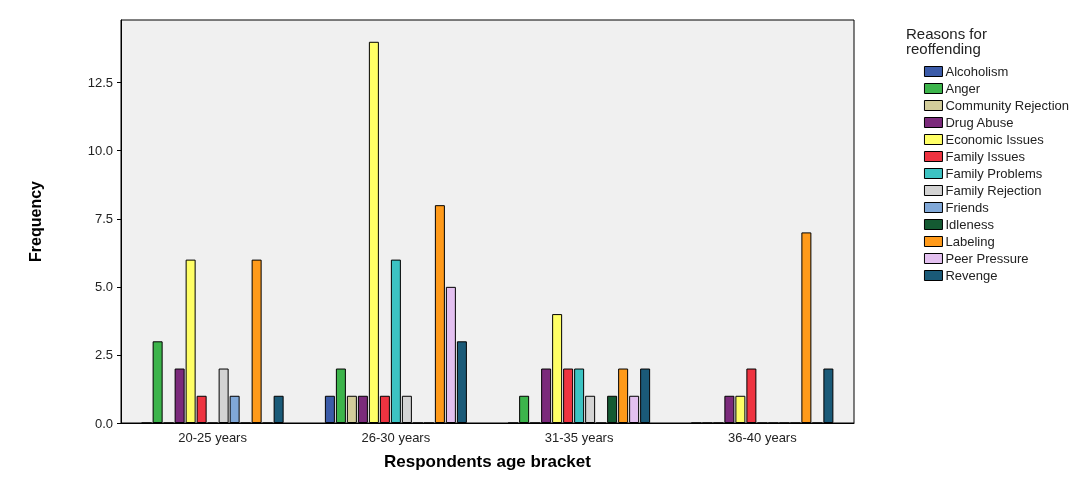 This screenshot has height=483, width=1084. Describe the element at coordinates (35, 221) in the screenshot. I see `y-axis-title: Frequency` at that location.